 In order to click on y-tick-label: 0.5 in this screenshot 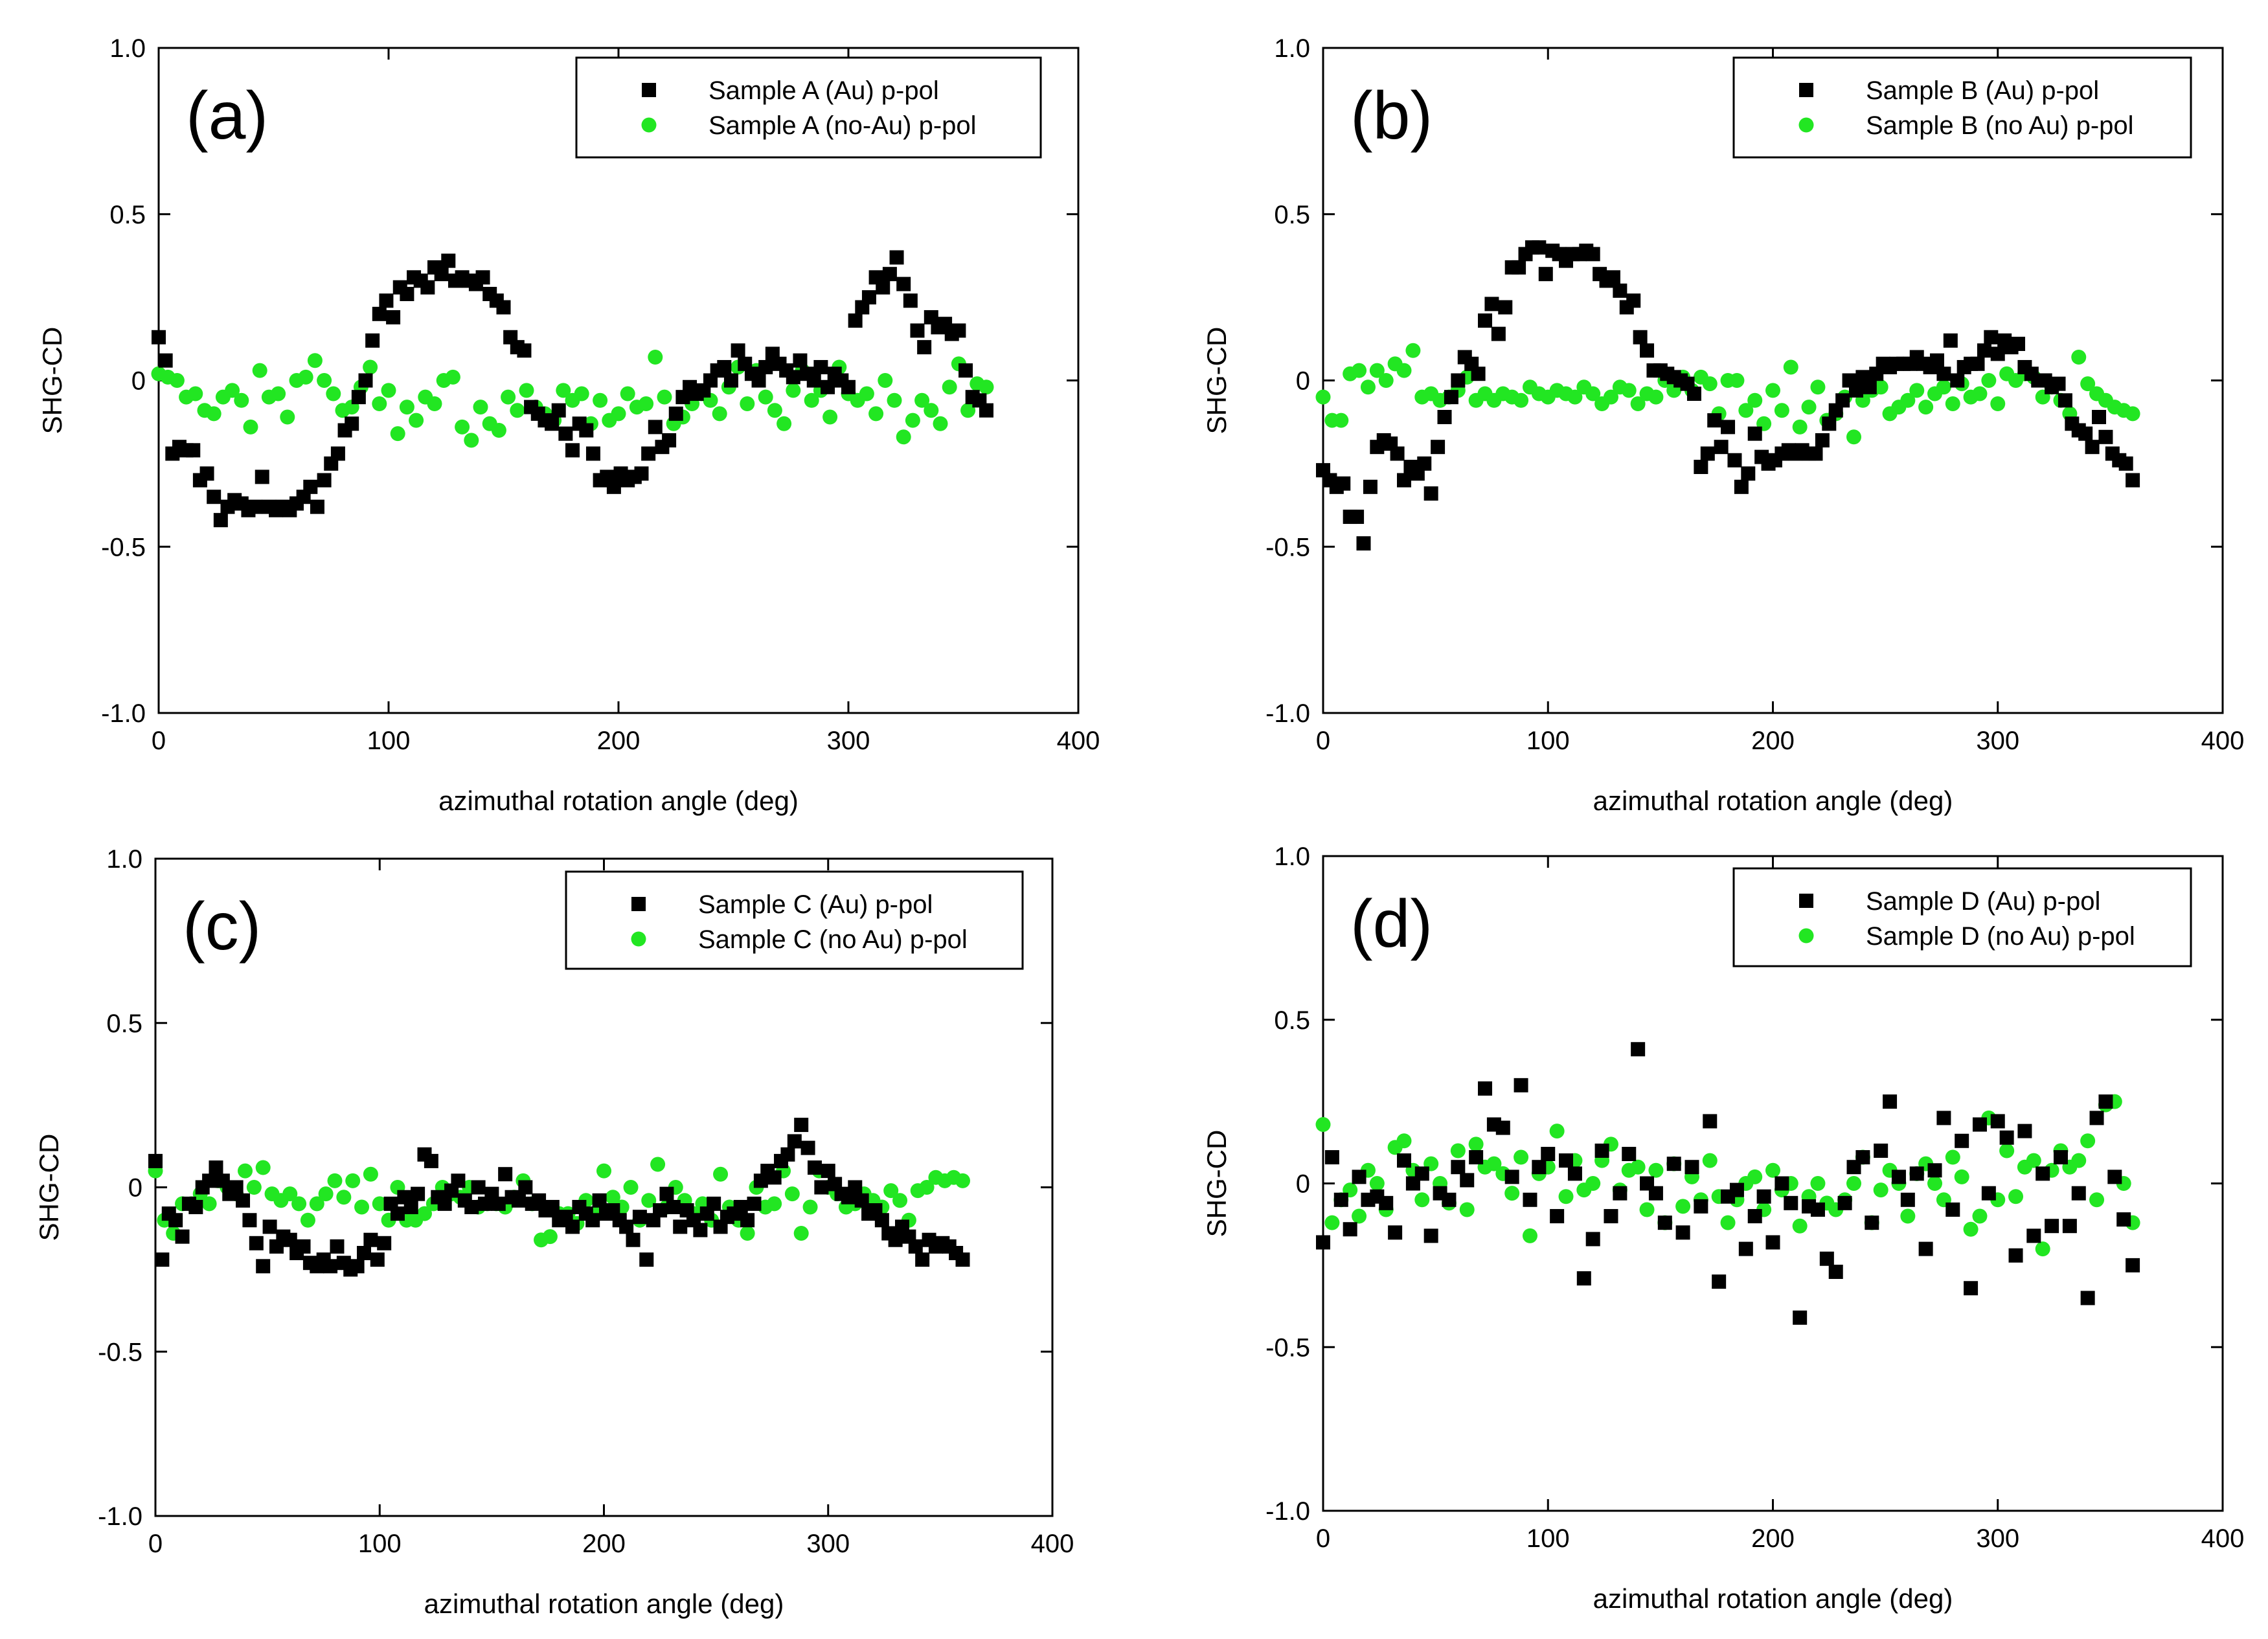, I will do `click(1292, 215)`.